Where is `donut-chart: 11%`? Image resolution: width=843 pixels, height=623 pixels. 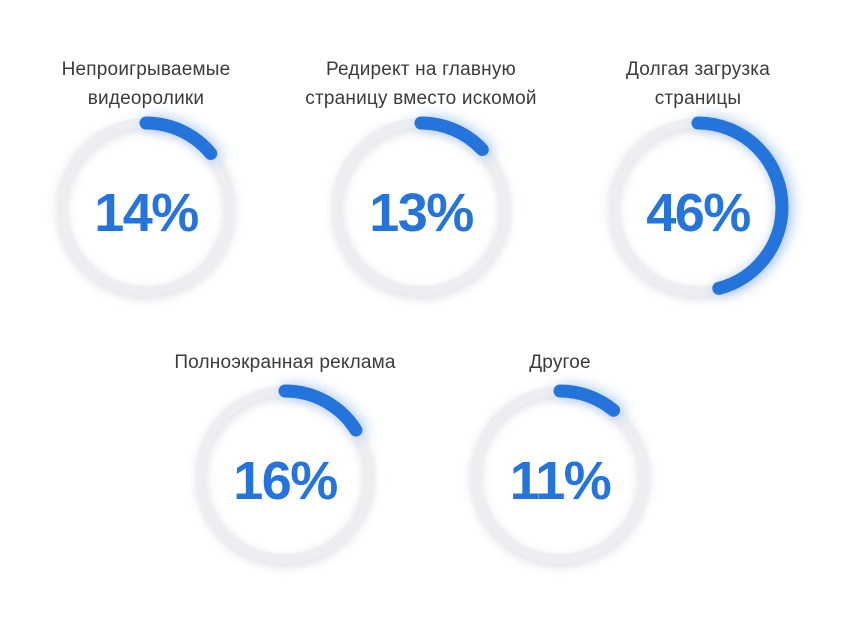
donut-chart: 11% is located at coordinates (560, 475).